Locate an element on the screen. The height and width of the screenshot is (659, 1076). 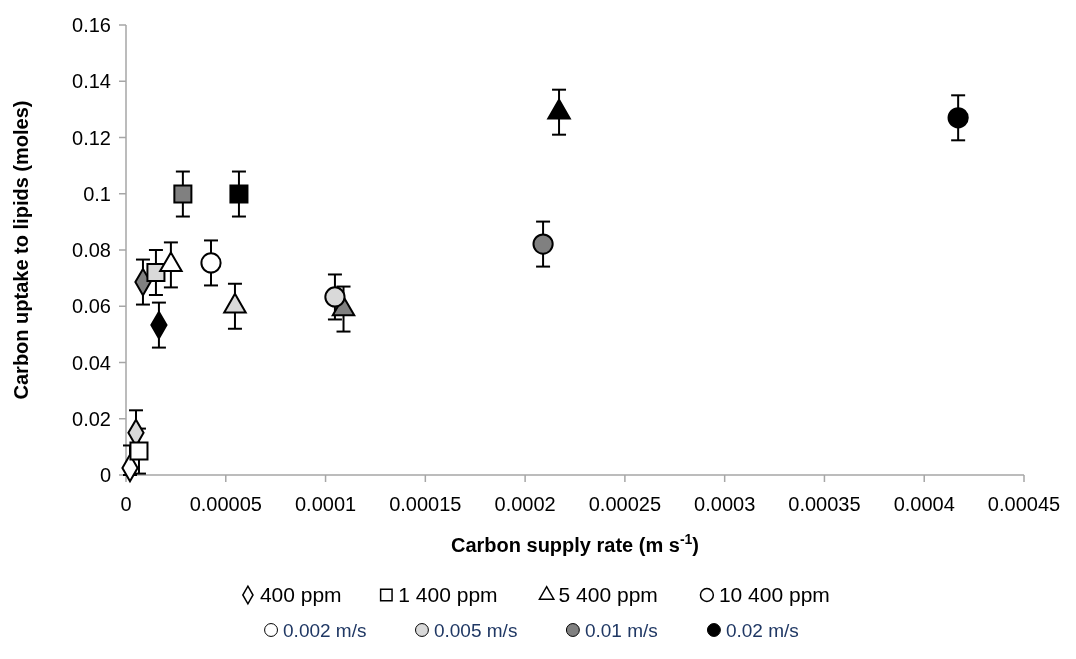
x-tick-label: 0.0002 is located at coordinates (525, 504).